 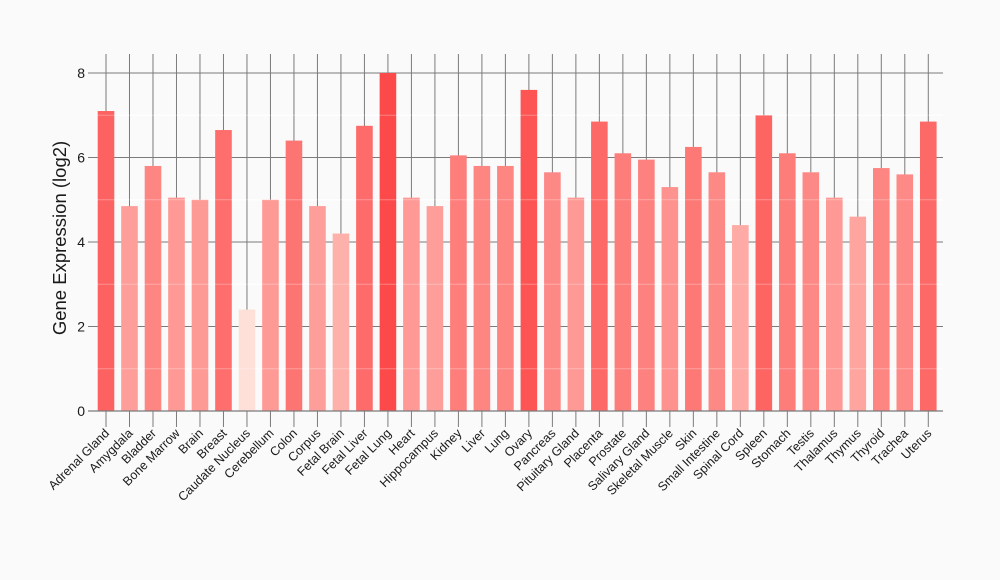 I want to click on bar-brain, so click(x=200, y=305).